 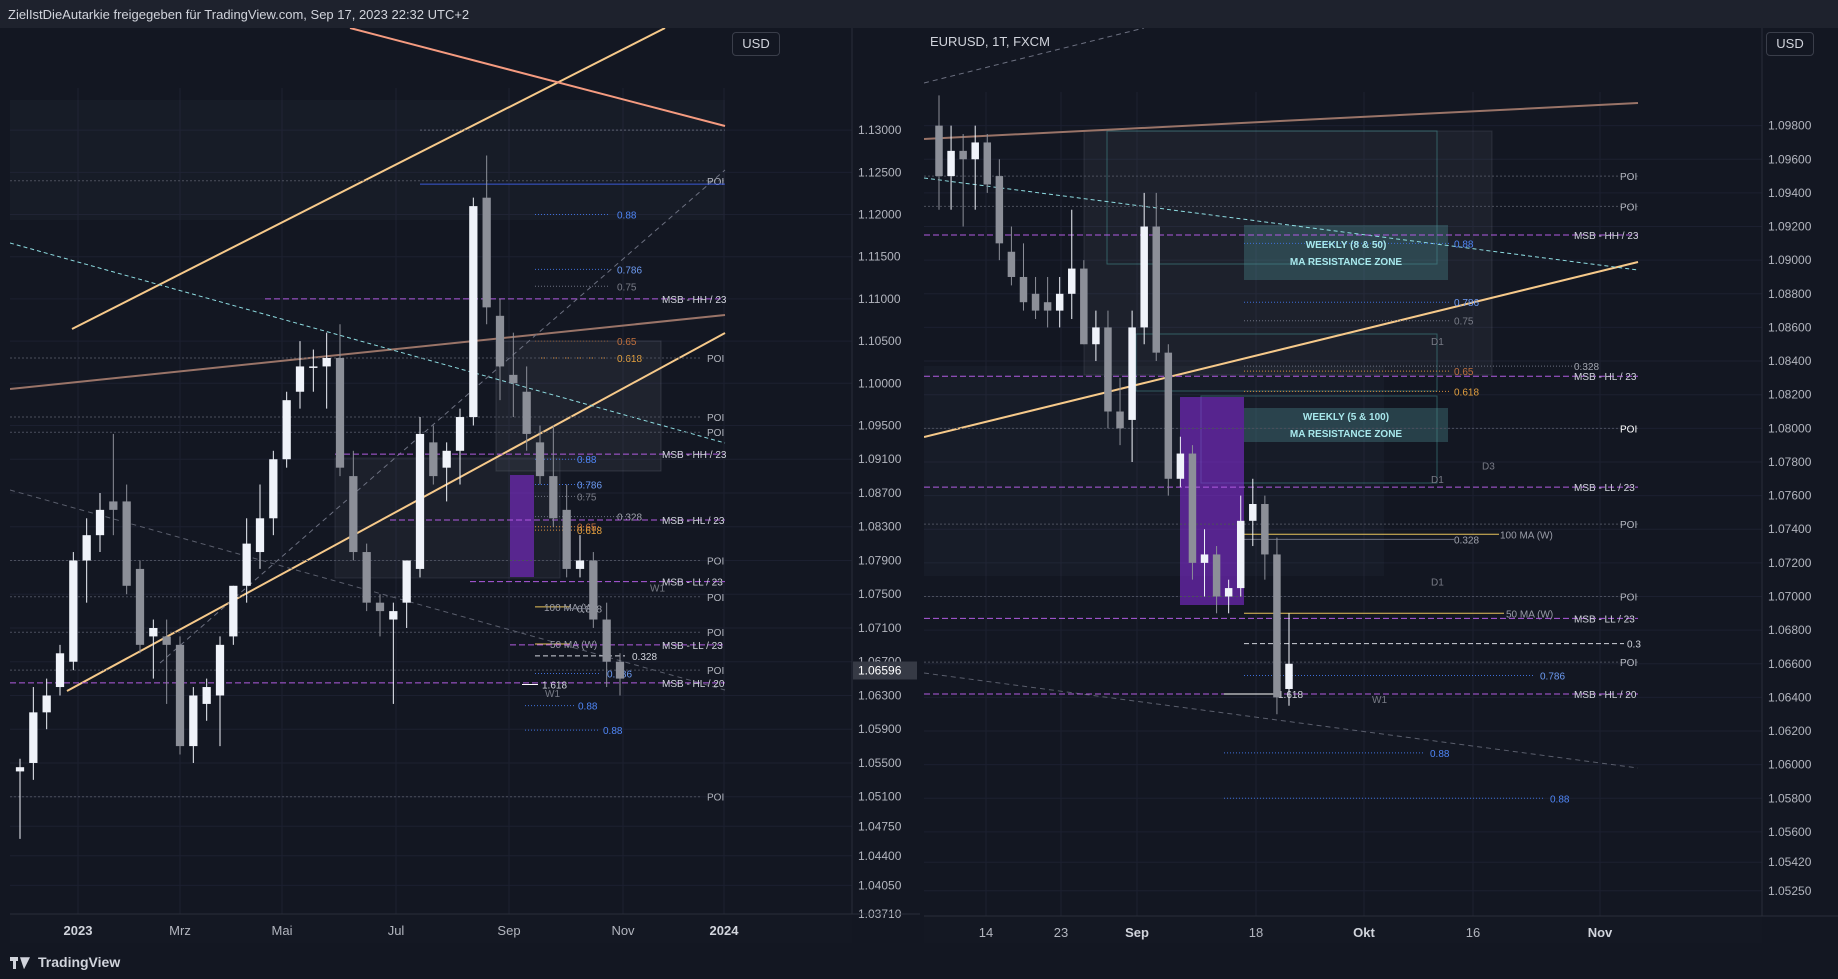 What do you see at coordinates (880, 826) in the screenshot?
I see `price-tick-label: 1.04750` at bounding box center [880, 826].